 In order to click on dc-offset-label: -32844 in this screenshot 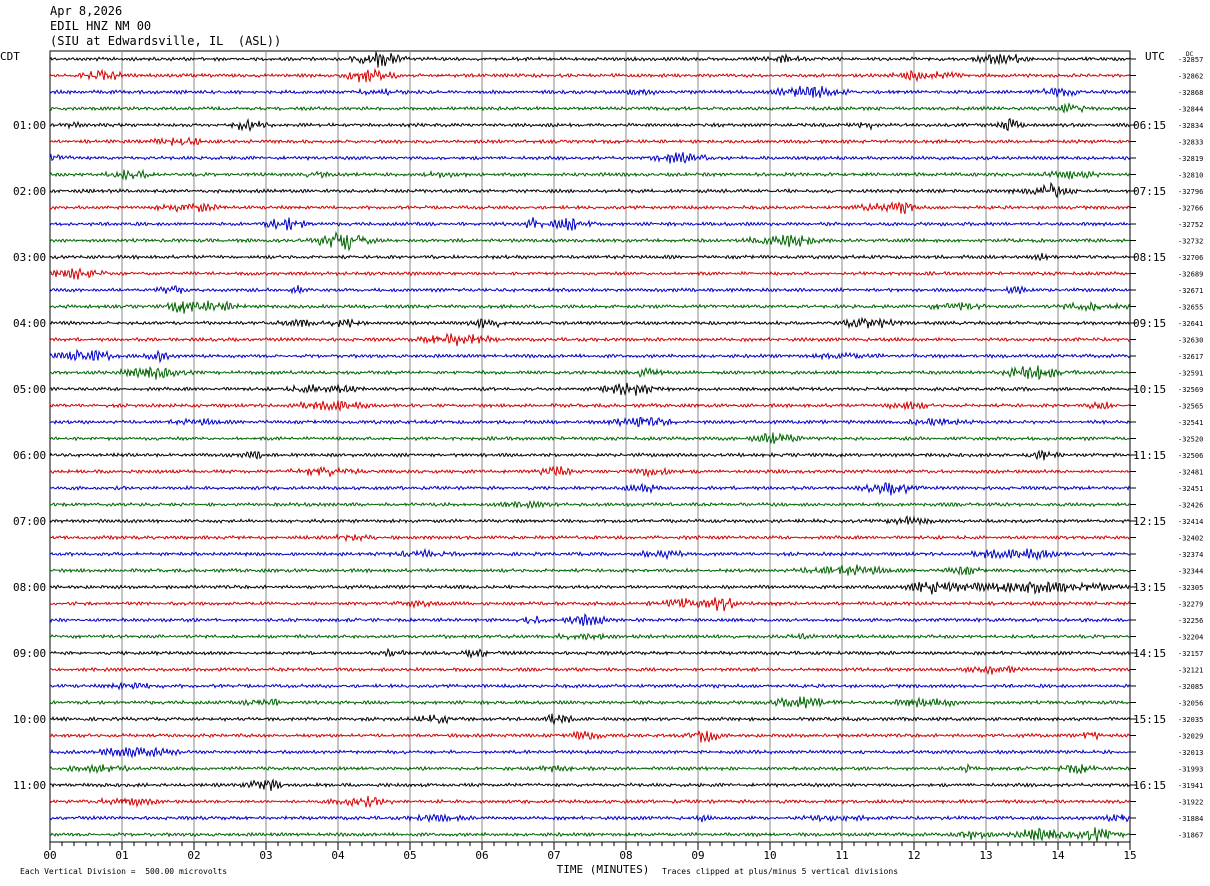, I will do `click(1190, 110)`.